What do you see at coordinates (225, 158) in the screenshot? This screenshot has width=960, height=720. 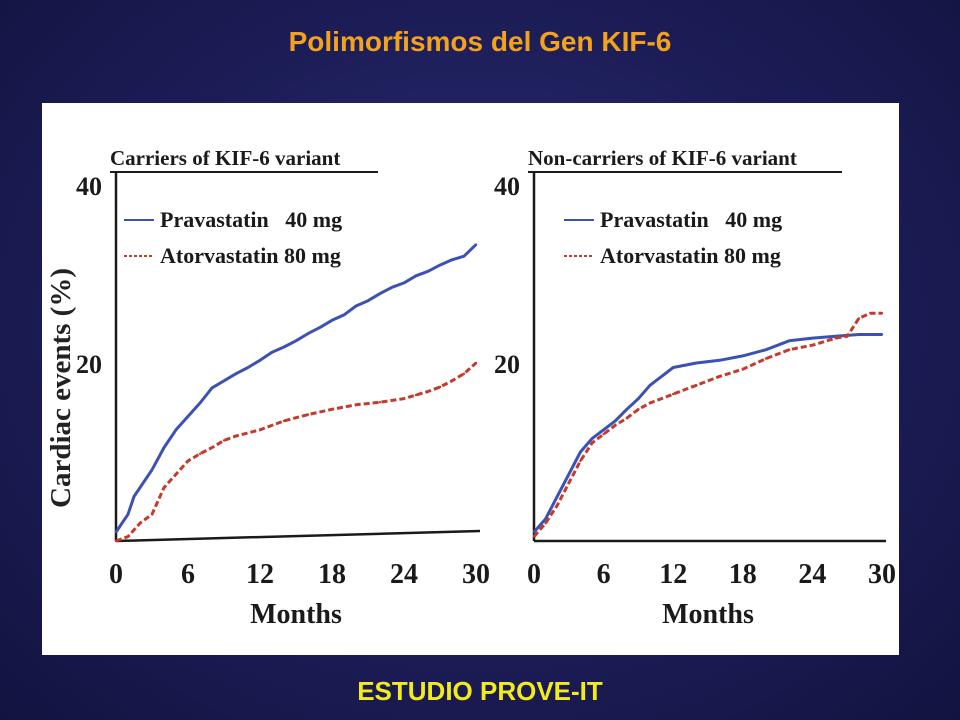 I see `carriers-title: Carriers of KIF-6 variant` at bounding box center [225, 158].